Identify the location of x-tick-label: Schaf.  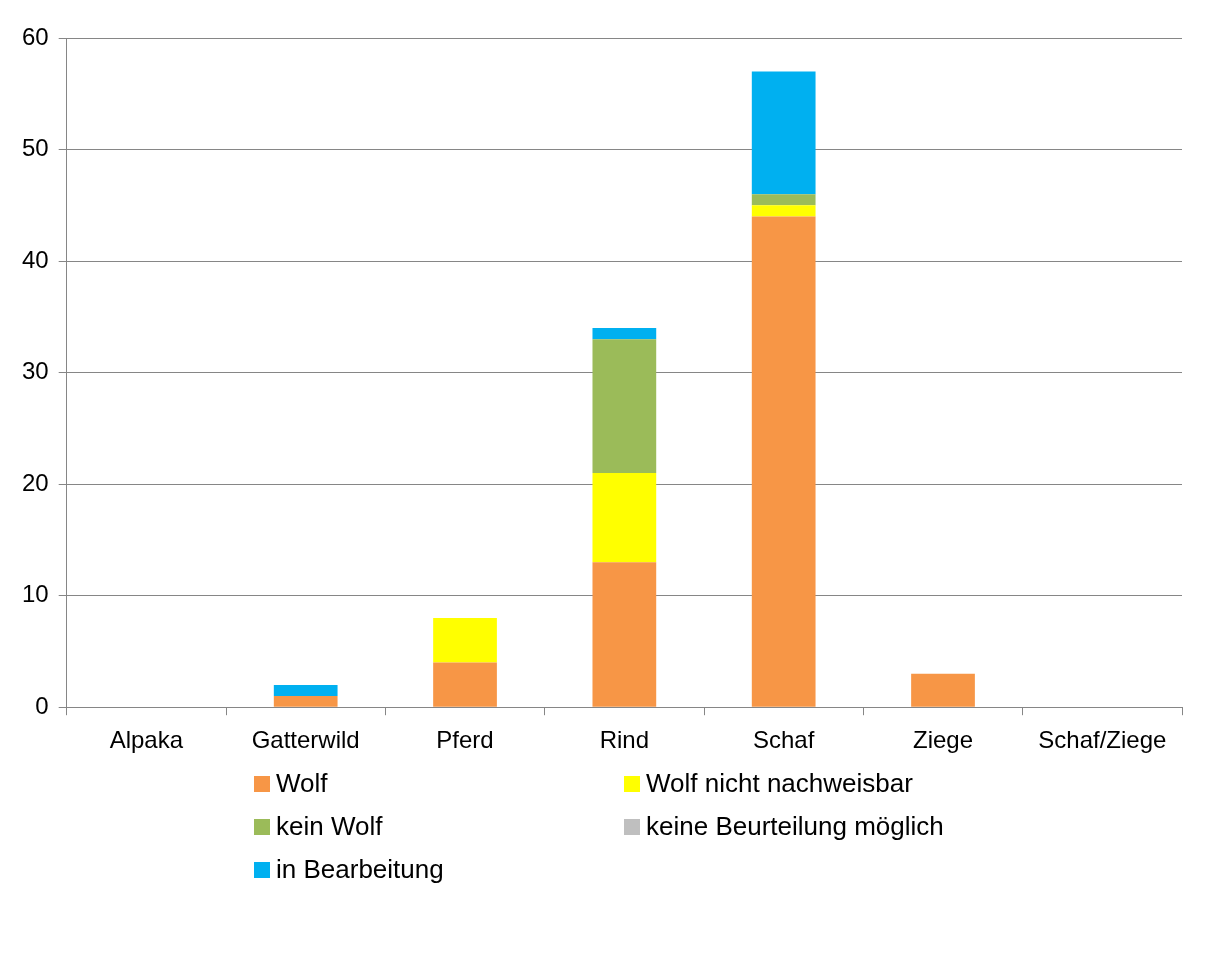
(783, 740).